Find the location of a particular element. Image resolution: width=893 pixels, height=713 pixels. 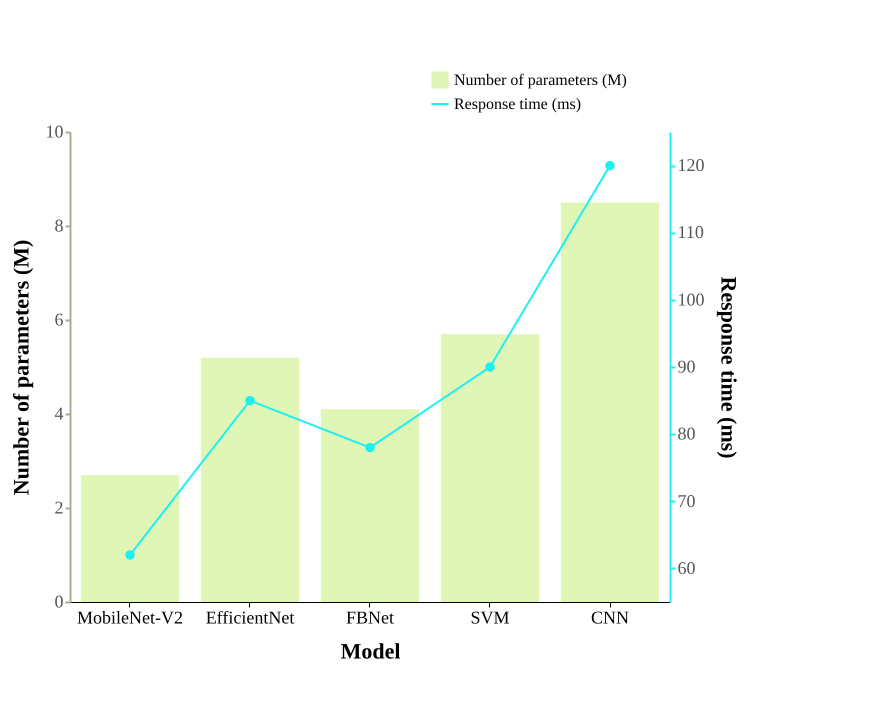

x-tick-label: EfficientNet is located at coordinates (250, 618).